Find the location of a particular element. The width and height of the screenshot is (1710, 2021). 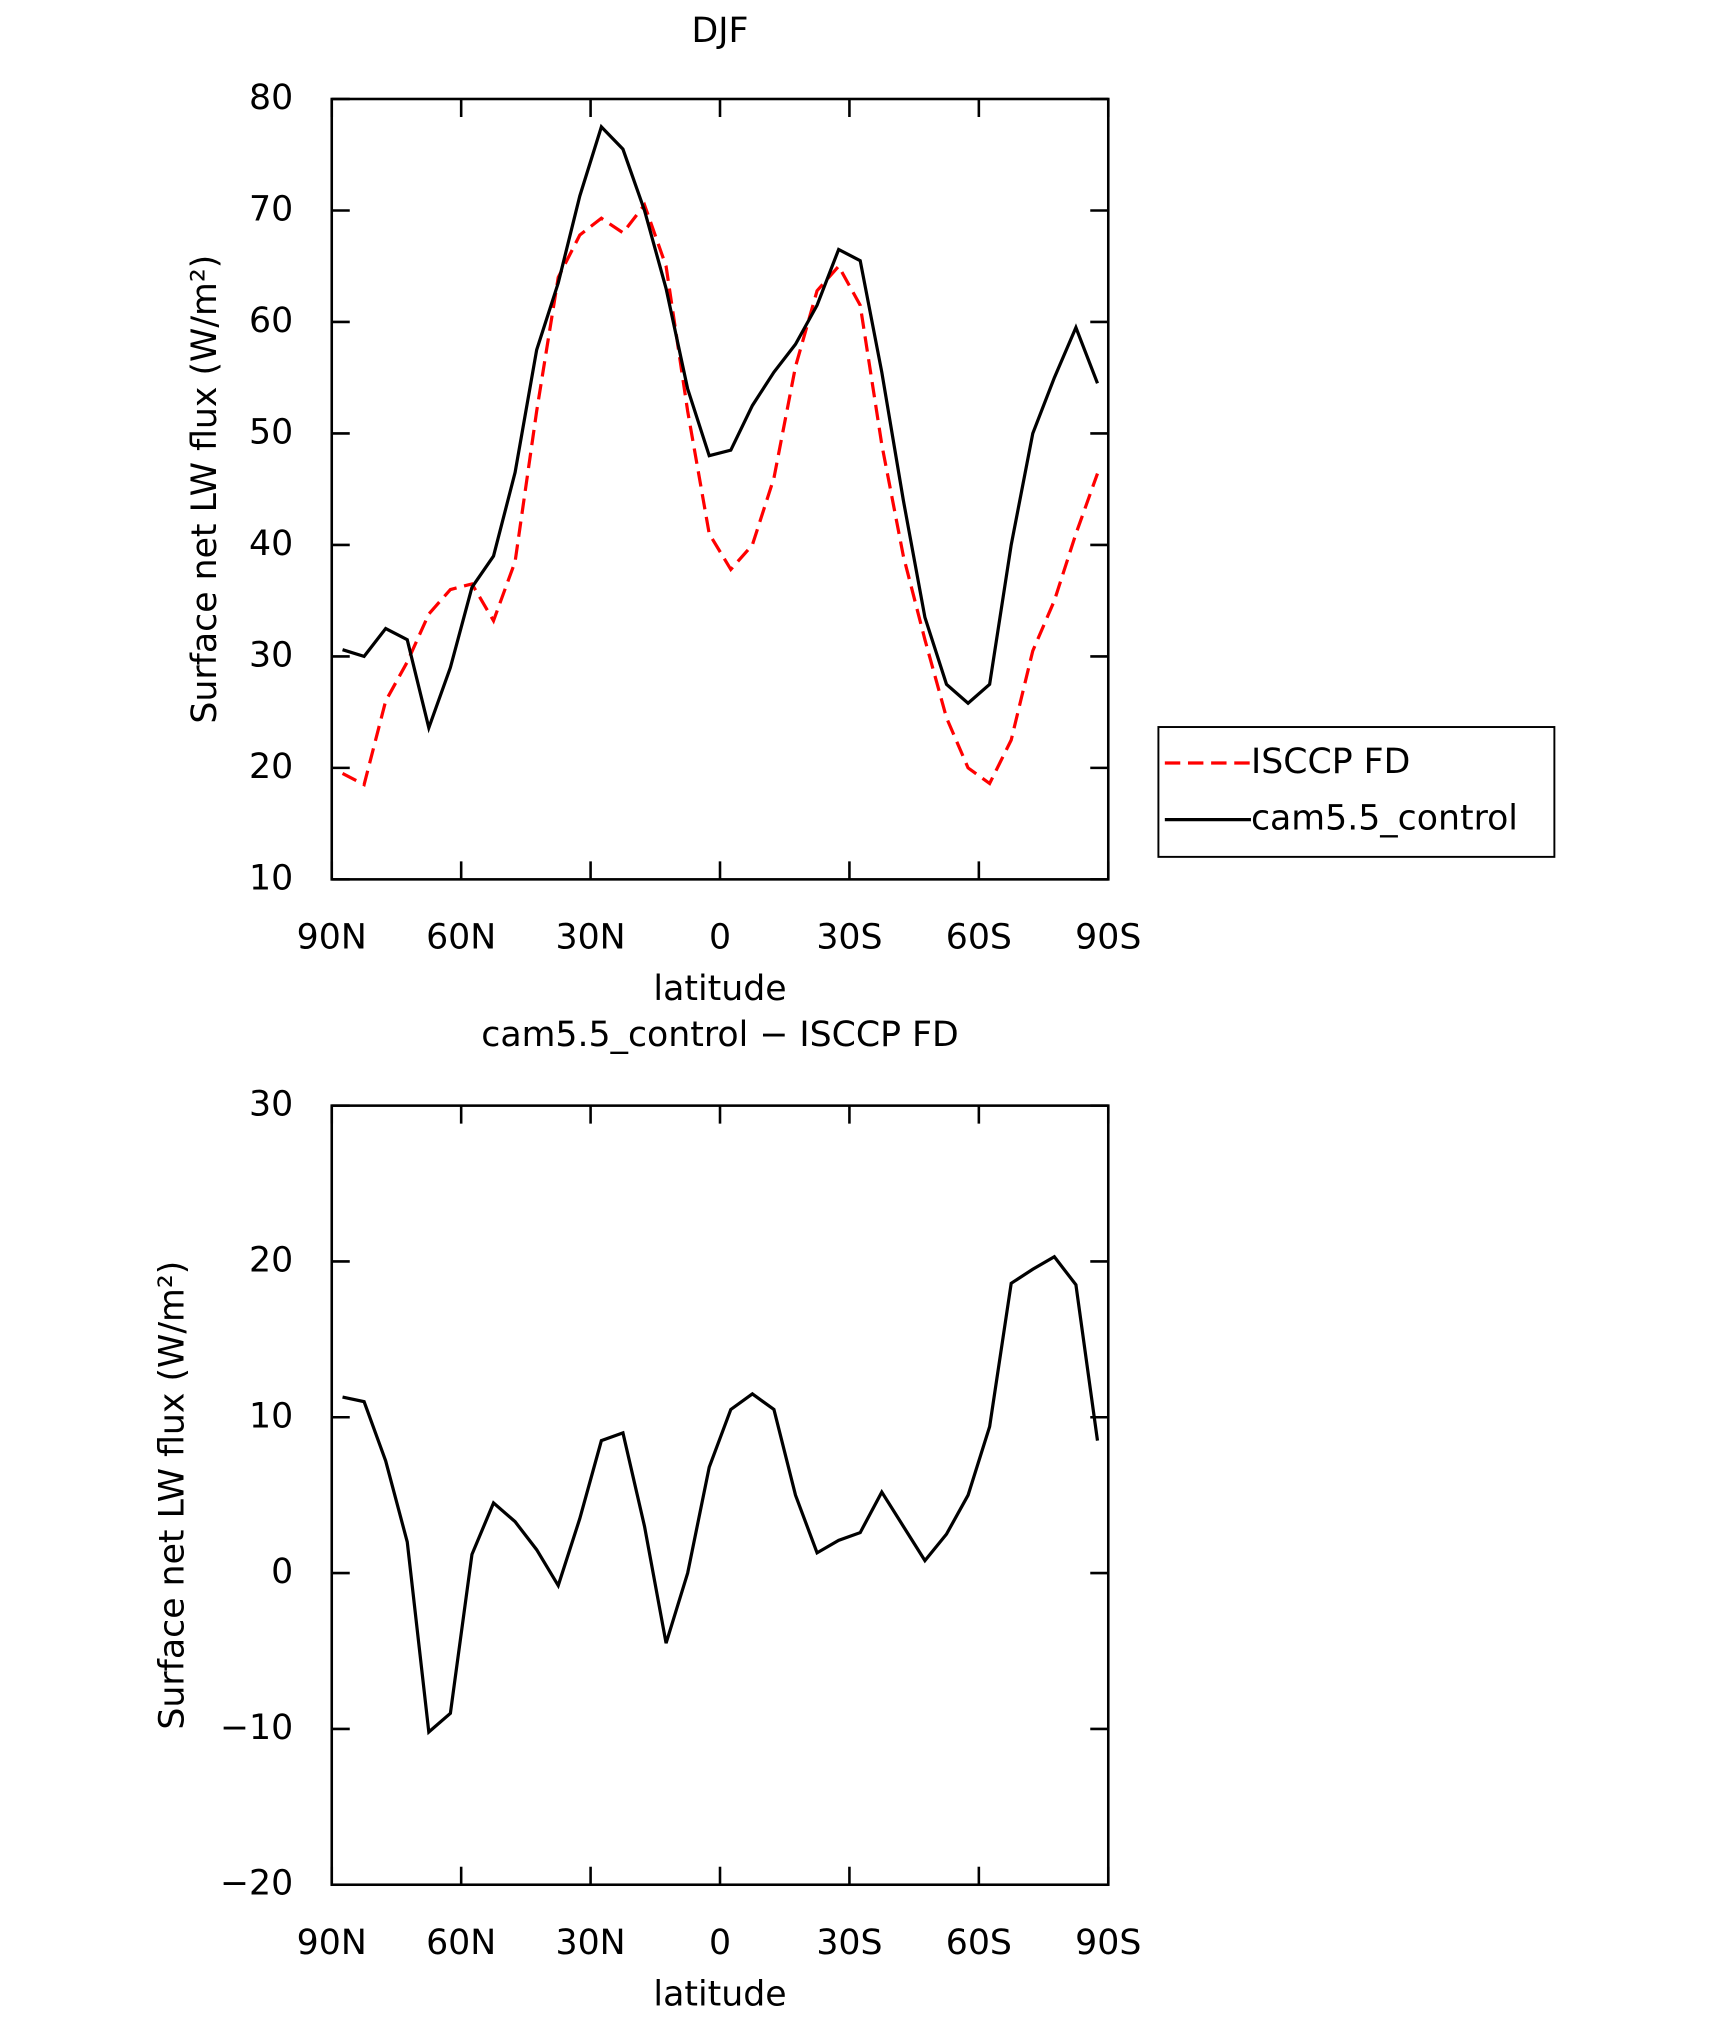

y-tick-label: 60 is located at coordinates (271, 321).